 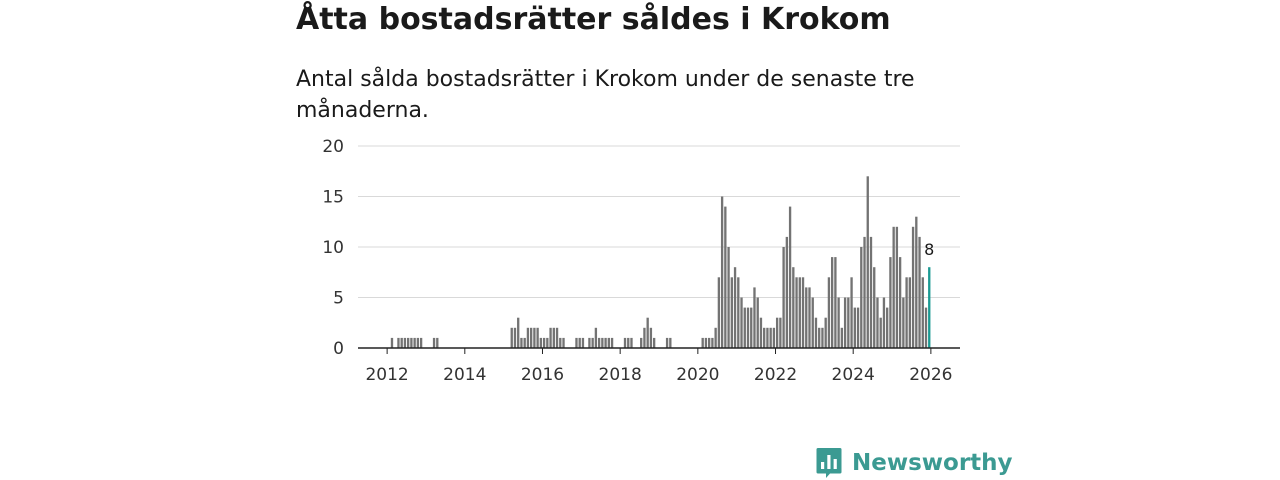 I want to click on x-tick-label: 2026, so click(x=930, y=375).